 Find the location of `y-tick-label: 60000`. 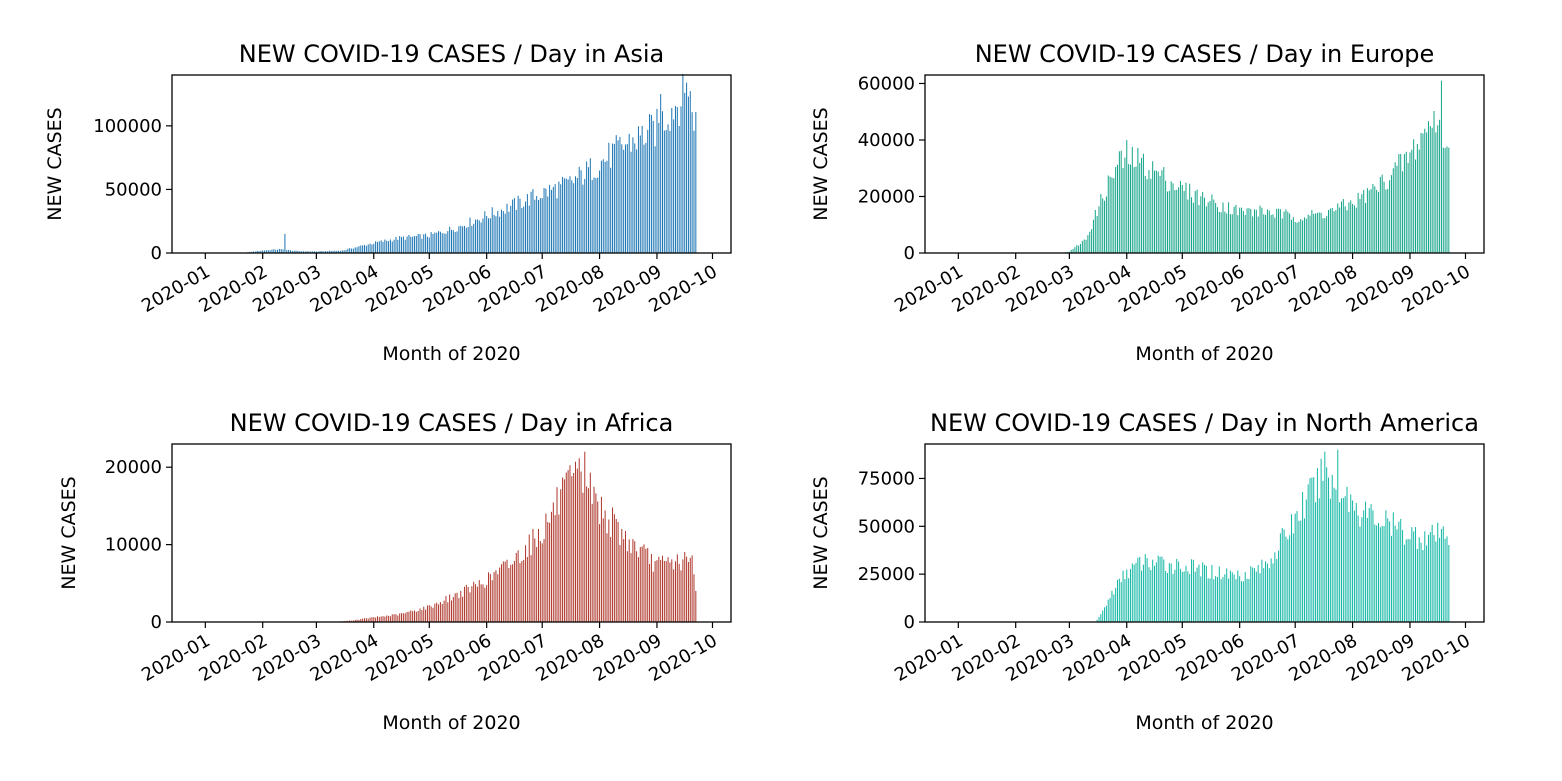

y-tick-label: 60000 is located at coordinates (886, 83).